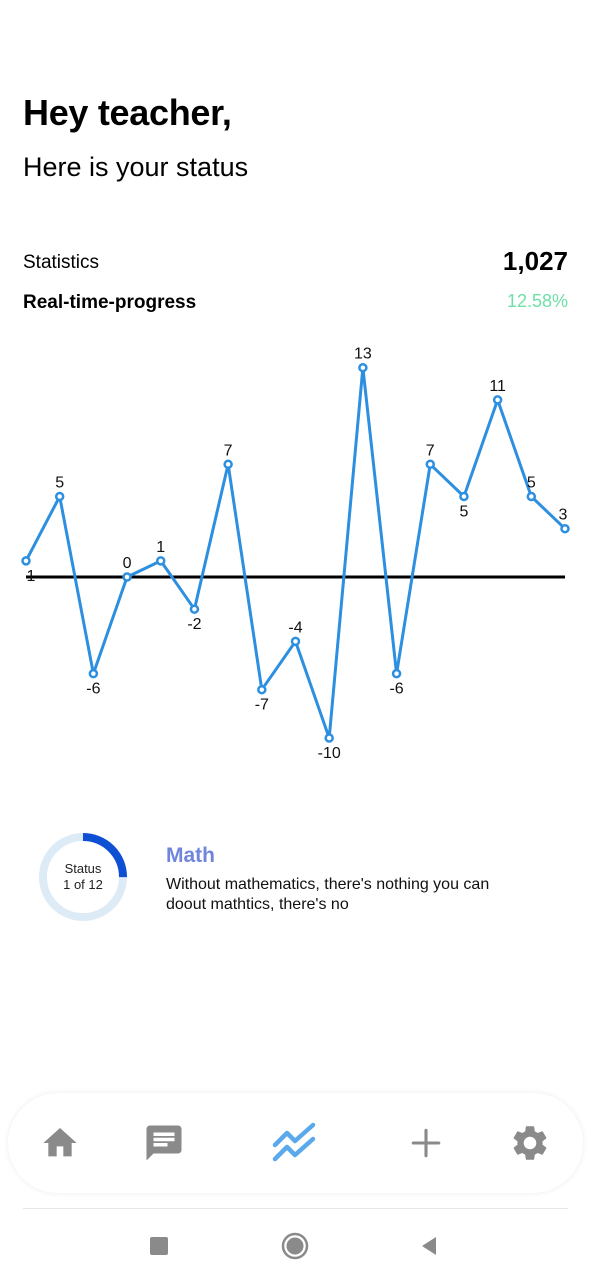 Image resolution: width=591 pixels, height=1280 pixels. I want to click on chart-icon, so click(295, 1143).